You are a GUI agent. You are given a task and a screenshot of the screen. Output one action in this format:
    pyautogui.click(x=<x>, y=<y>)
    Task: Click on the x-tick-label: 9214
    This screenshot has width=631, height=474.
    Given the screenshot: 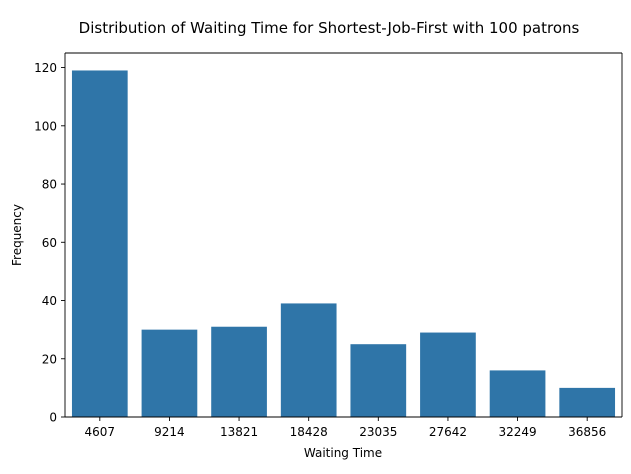 What is the action you would take?
    pyautogui.click(x=169, y=432)
    